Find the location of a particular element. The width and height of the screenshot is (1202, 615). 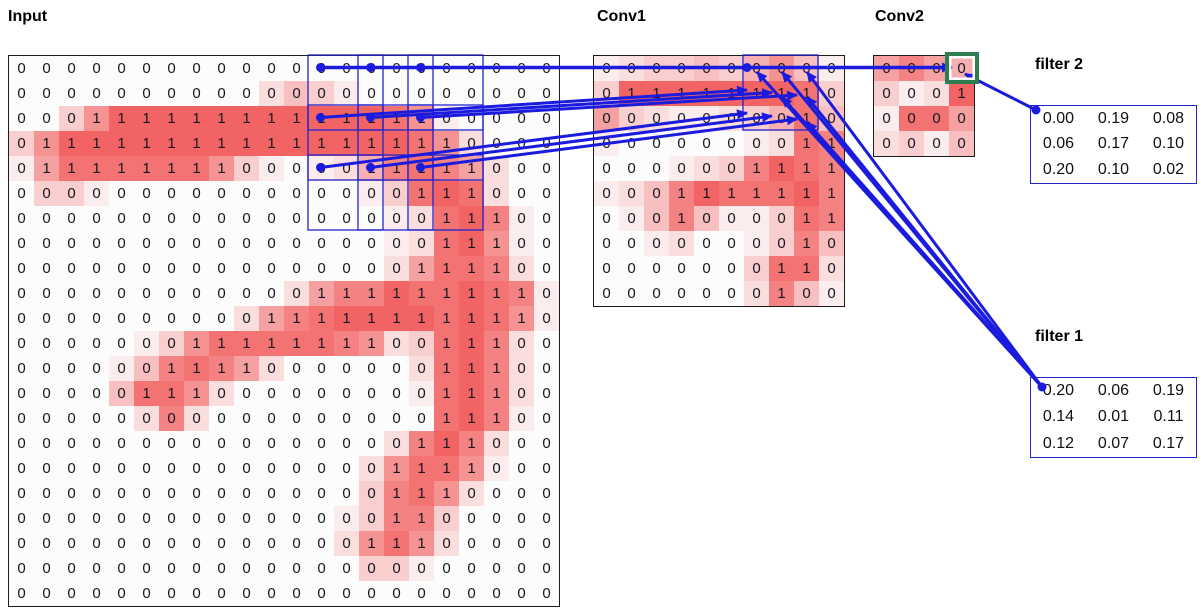

filter-value: 0.10 is located at coordinates (1168, 144).